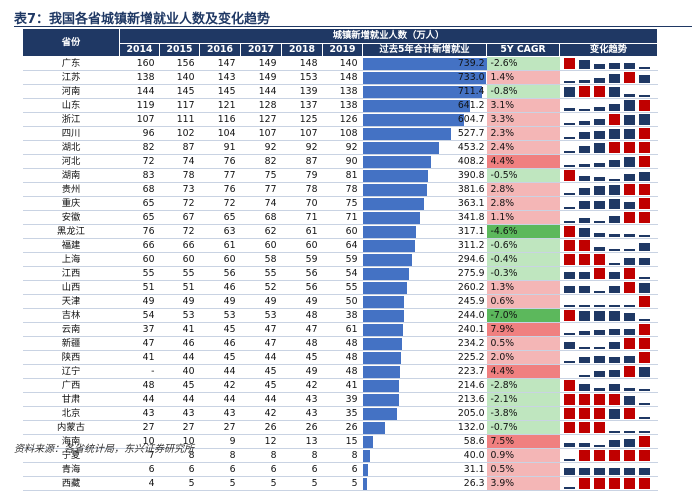 The image size is (700, 491). I want to click on cagr-cell: 2.8%, so click(523, 203).